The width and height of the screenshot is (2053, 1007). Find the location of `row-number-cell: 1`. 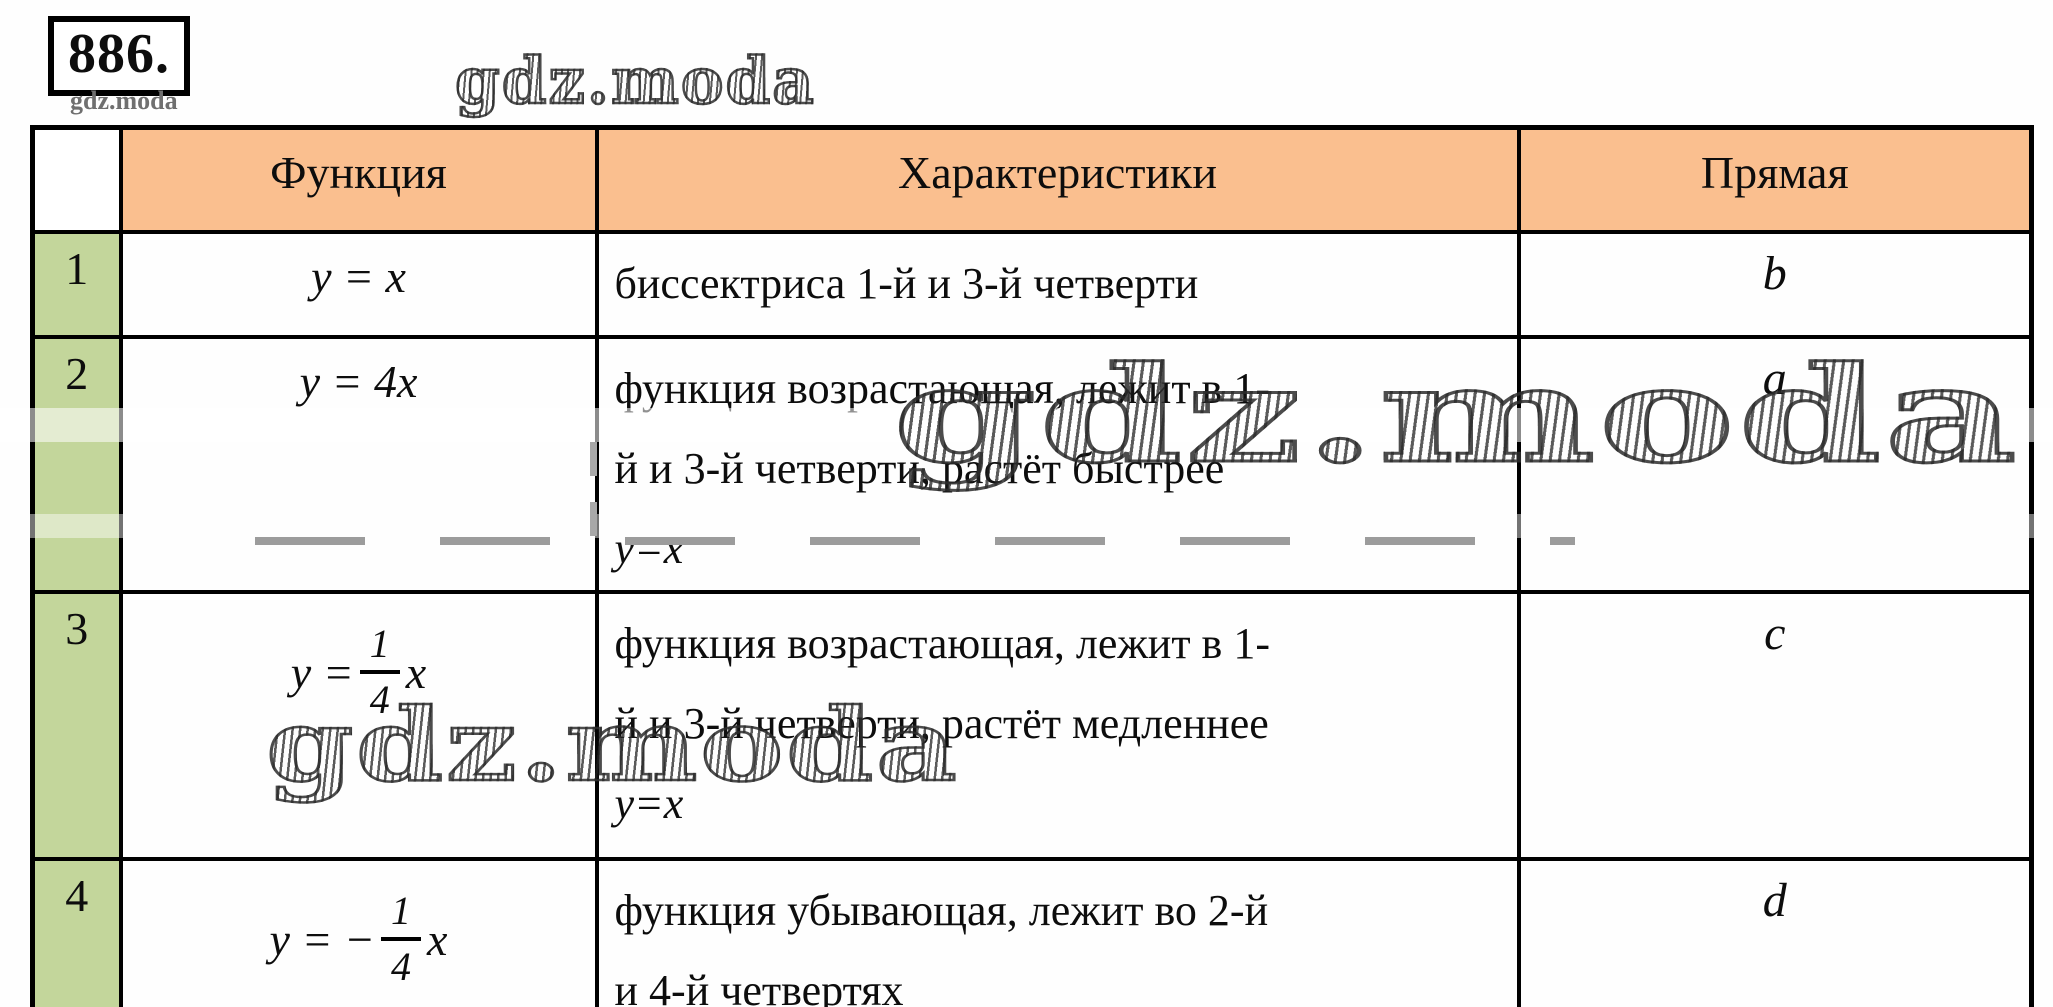

row-number-cell: 1 is located at coordinates (76, 284).